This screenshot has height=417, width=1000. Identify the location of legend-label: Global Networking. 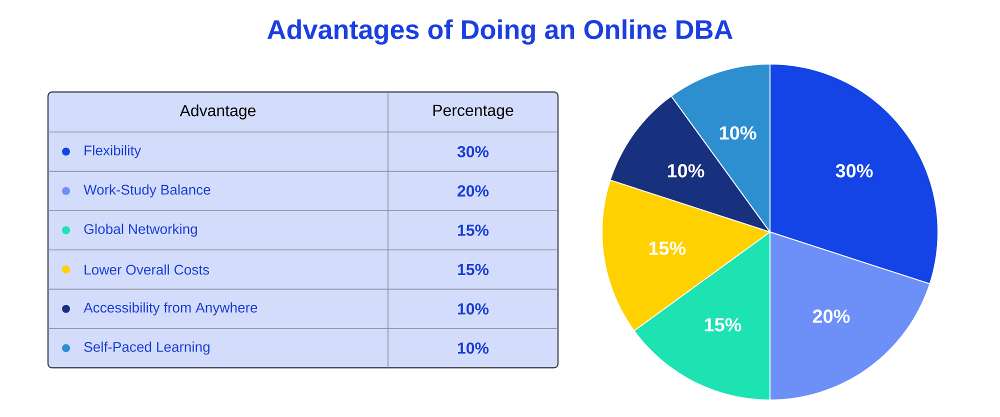
(140, 230).